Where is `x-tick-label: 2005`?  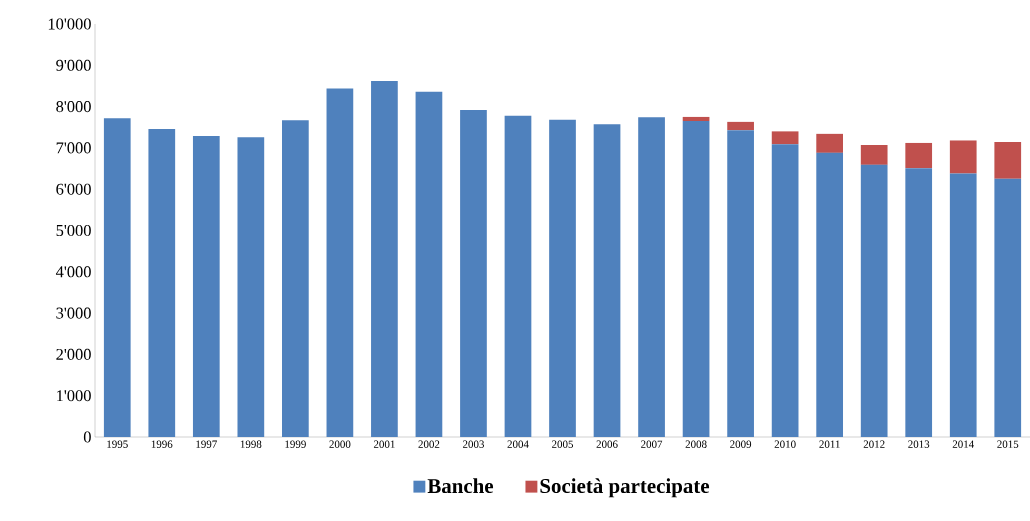
x-tick-label: 2005 is located at coordinates (563, 444).